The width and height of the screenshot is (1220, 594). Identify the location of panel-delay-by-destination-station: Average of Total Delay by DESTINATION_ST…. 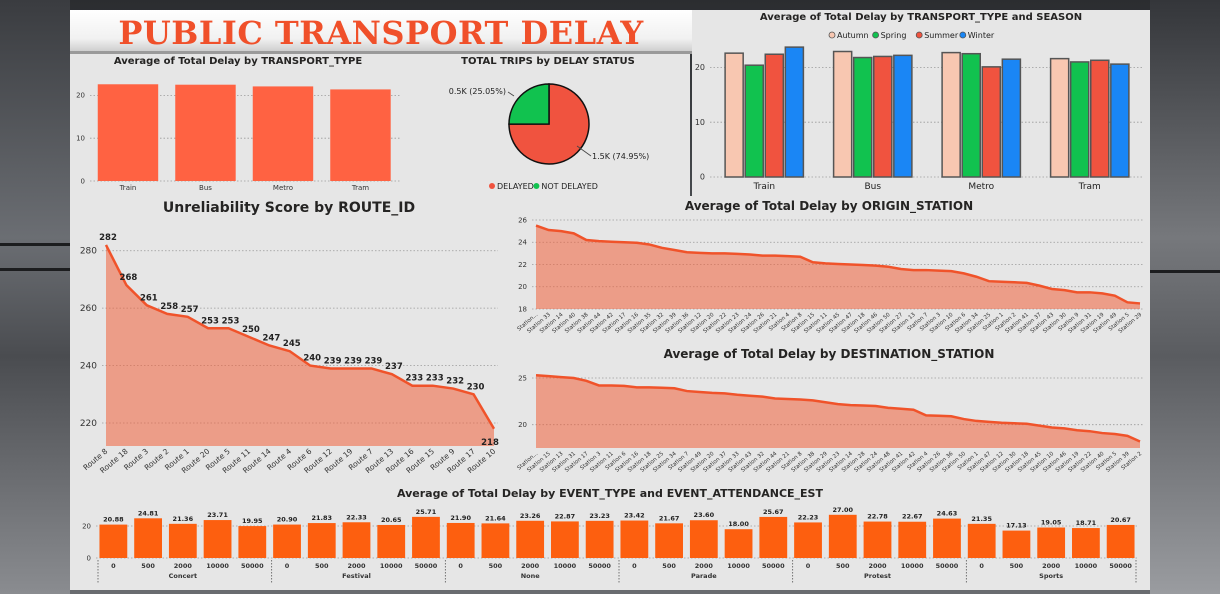
(829, 413).